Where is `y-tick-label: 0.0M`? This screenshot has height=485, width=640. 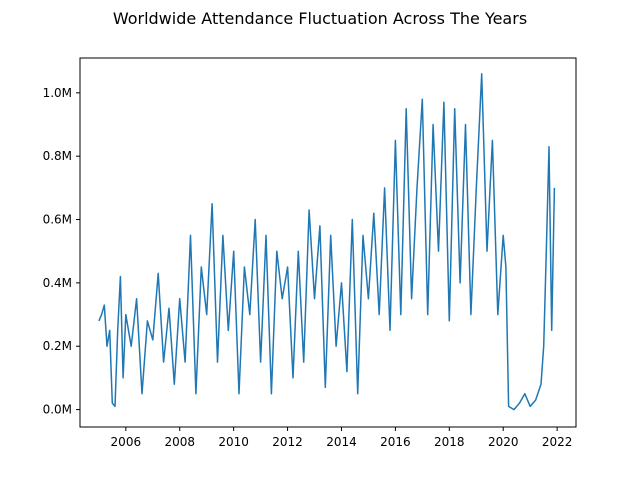 y-tick-label: 0.0M is located at coordinates (57, 410).